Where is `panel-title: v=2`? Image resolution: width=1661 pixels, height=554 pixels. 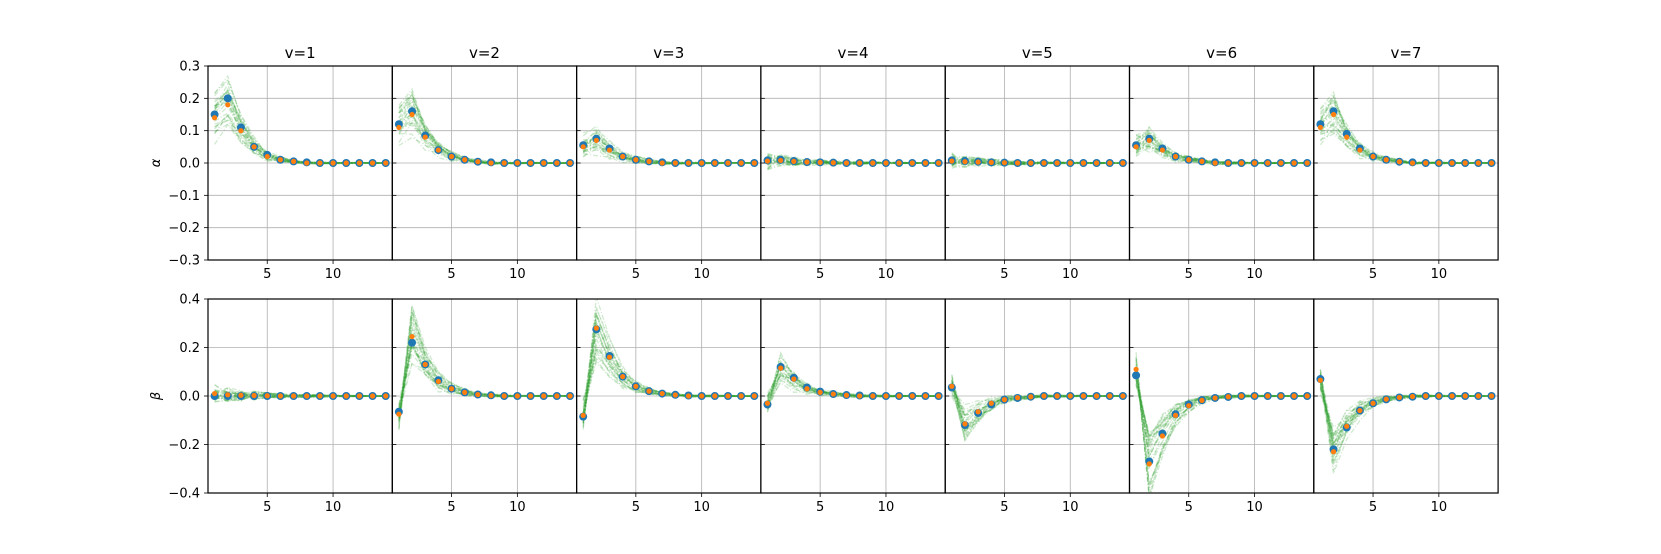 panel-title: v=2 is located at coordinates (484, 53).